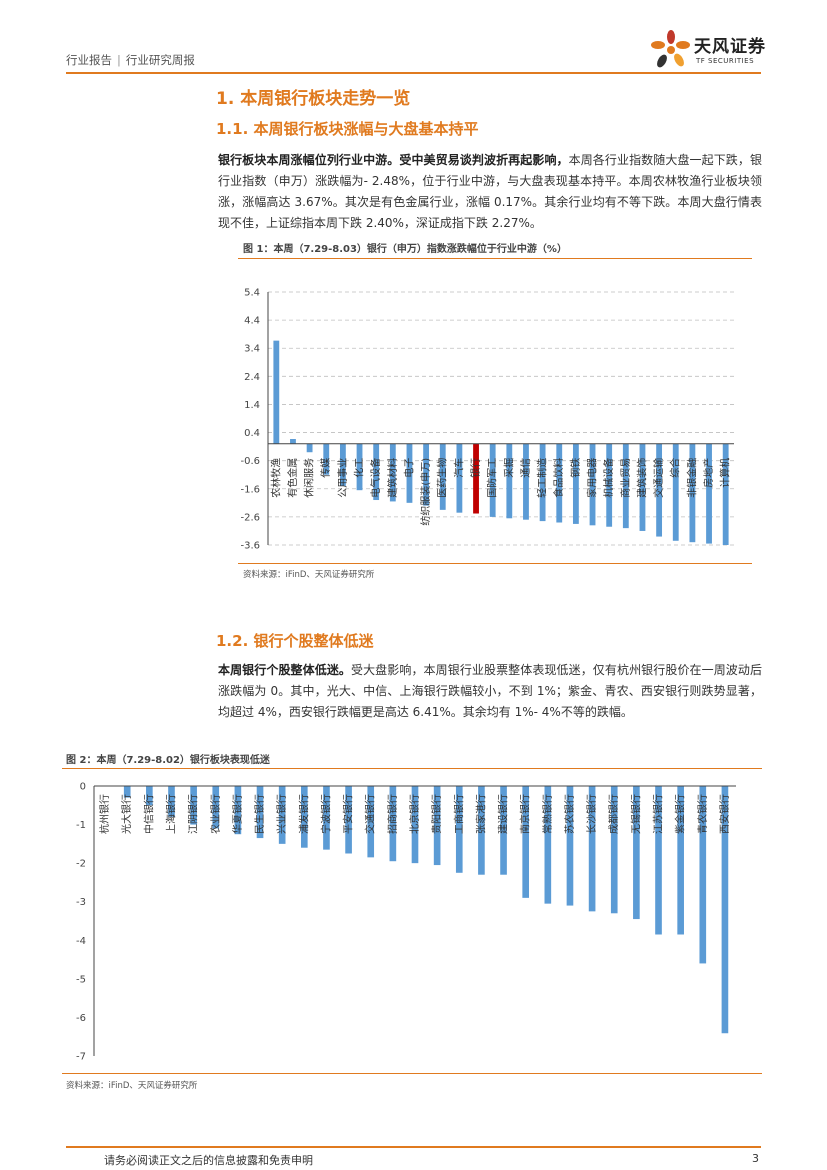 The height and width of the screenshot is (1170, 827). I want to click on header-divider, so click(413, 73).